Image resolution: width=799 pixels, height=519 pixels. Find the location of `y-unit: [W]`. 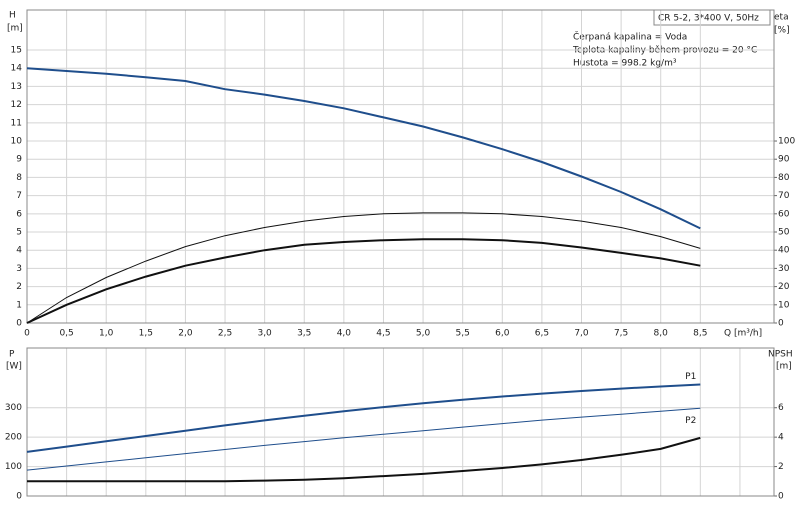

y-unit: [W] is located at coordinates (14, 367).